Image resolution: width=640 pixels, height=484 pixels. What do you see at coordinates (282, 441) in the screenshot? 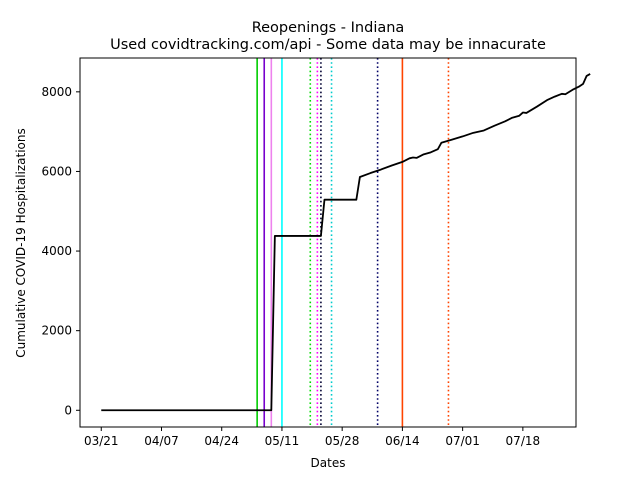
I see `x-tick-label-3: 05/11` at bounding box center [282, 441].